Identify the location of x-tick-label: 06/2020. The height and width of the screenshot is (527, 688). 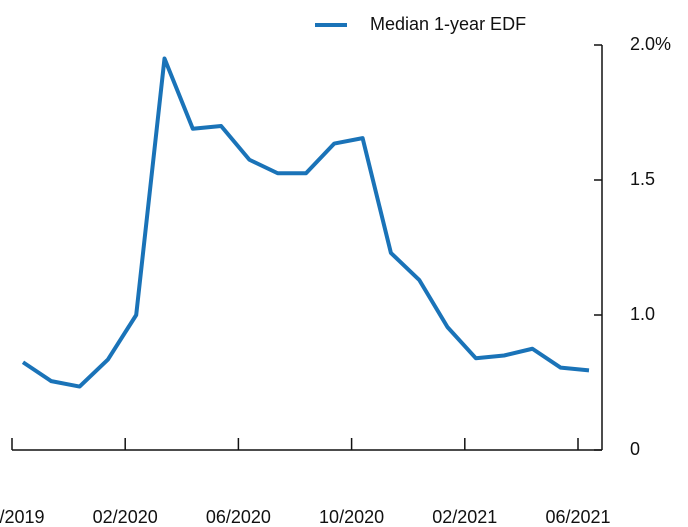
(238, 517).